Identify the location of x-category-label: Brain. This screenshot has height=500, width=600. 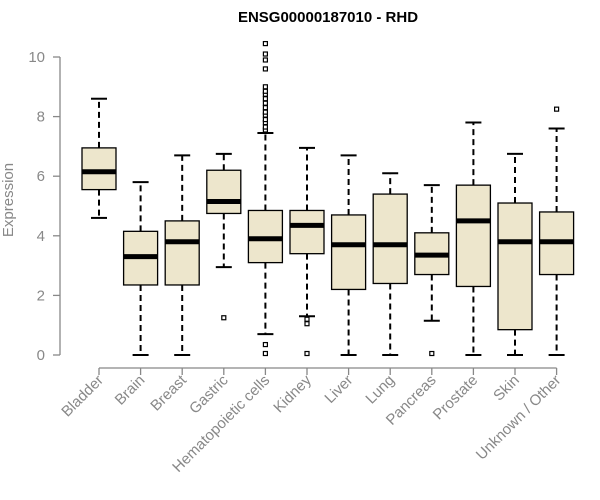
(130, 390).